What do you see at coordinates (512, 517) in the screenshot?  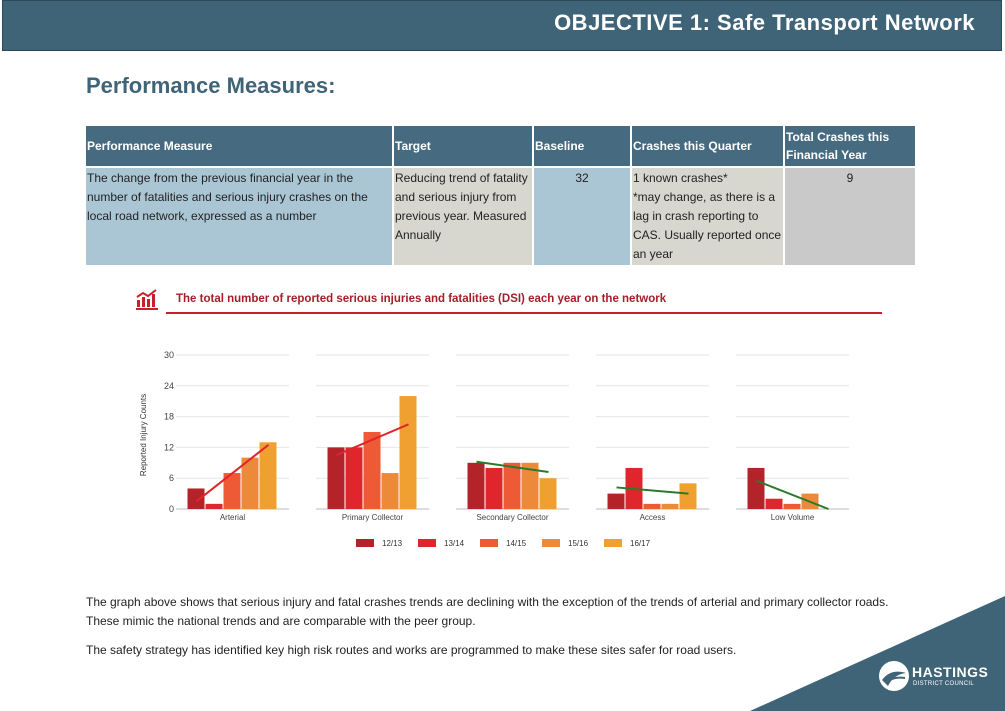 I see `x-category-label: Secondary Collector` at bounding box center [512, 517].